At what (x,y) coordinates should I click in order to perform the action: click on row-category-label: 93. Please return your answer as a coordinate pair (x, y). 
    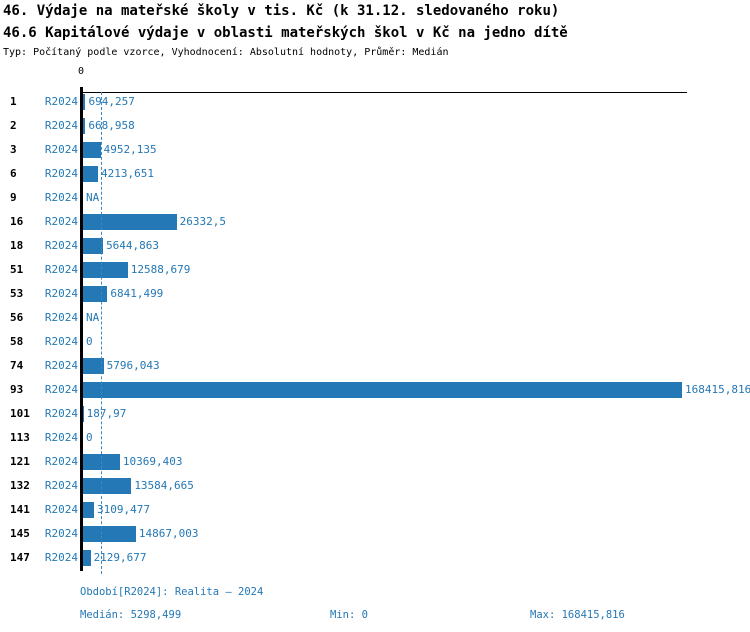
    Looking at the image, I should click on (17, 389).